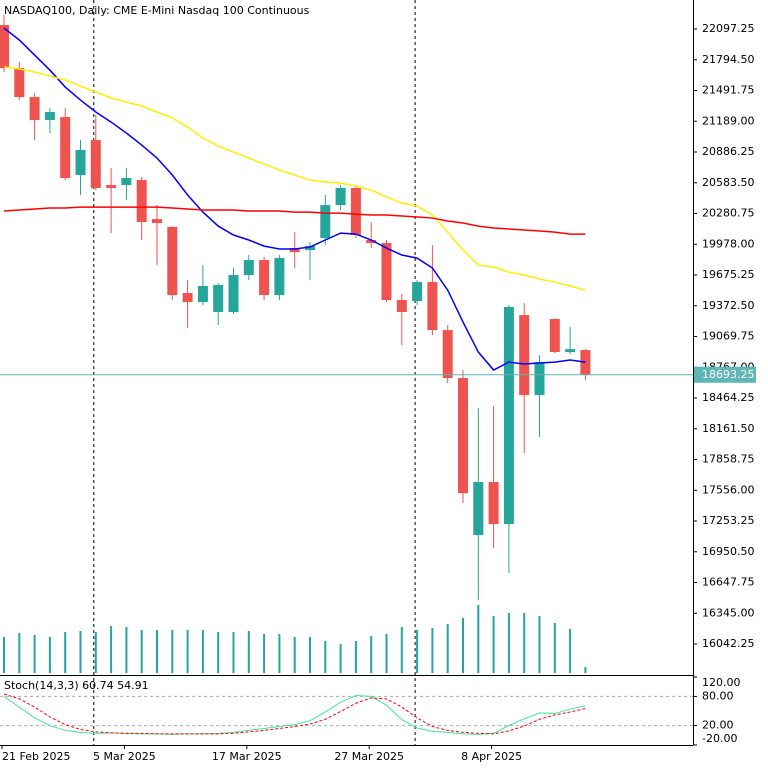 This screenshot has height=768, width=768. I want to click on y-tick-label: -20.00, so click(719, 738).